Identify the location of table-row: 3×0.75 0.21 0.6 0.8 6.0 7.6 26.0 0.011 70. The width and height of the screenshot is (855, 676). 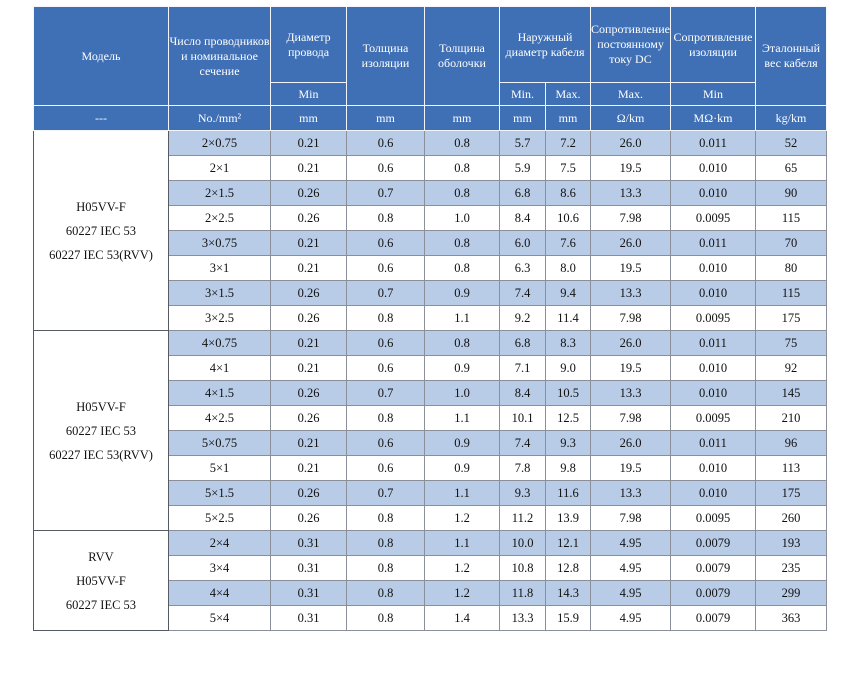
(431, 243).